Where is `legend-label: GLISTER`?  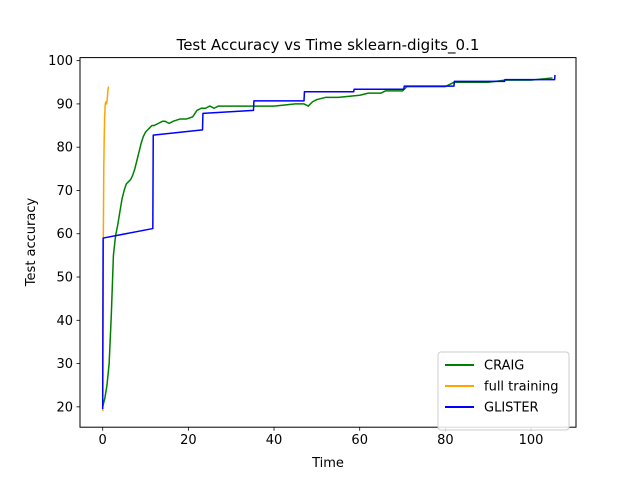
legend-label: GLISTER is located at coordinates (511, 408).